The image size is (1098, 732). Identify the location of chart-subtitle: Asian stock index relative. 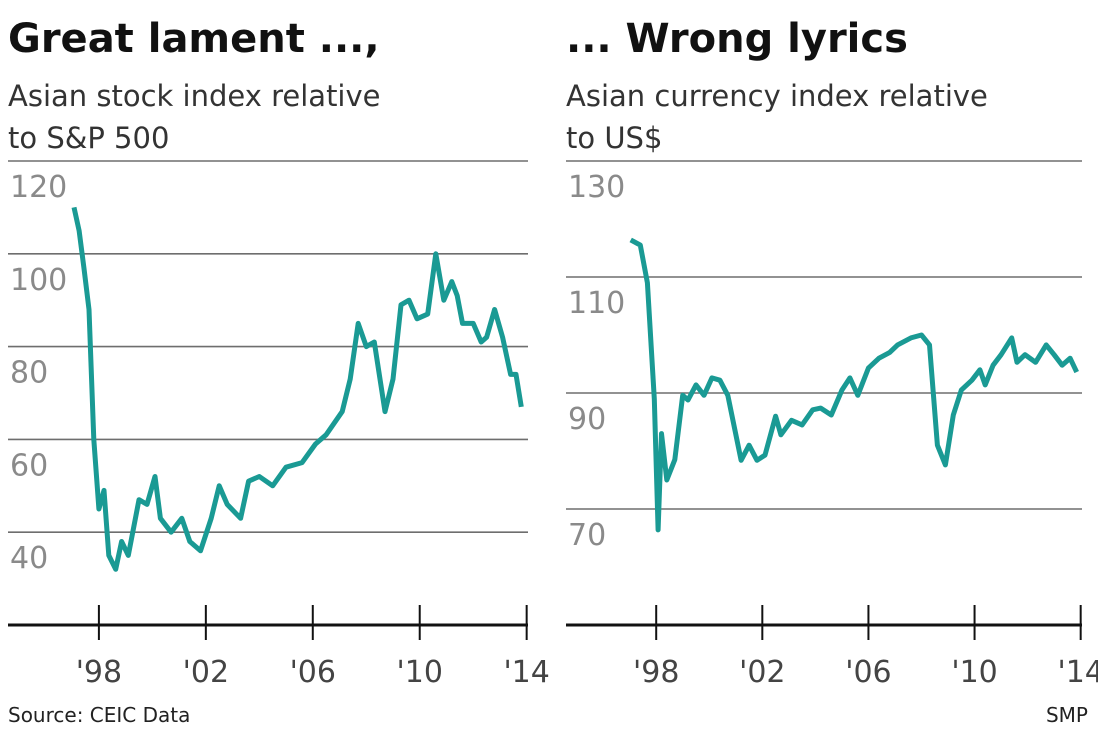
(194, 96).